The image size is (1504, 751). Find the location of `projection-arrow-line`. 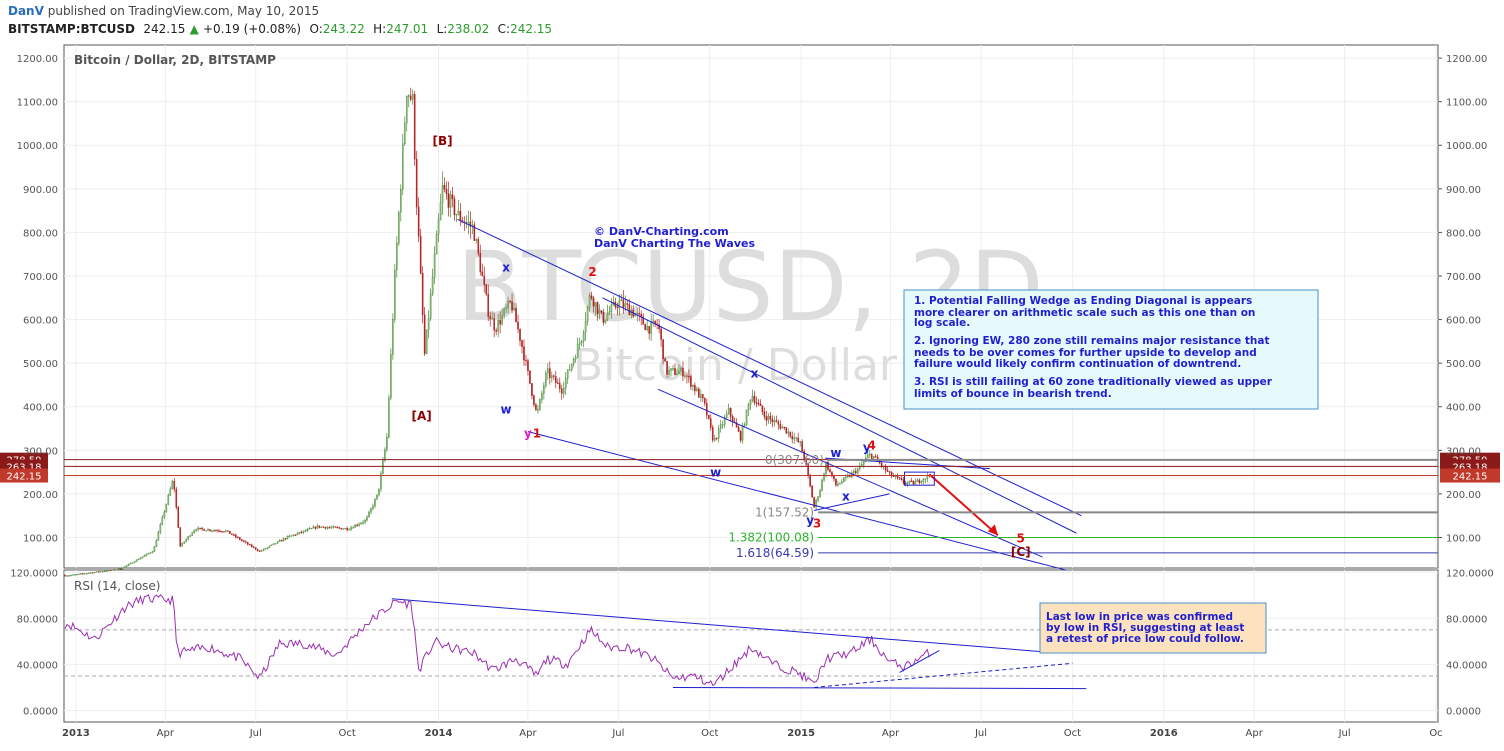

projection-arrow-line is located at coordinates (963, 505).